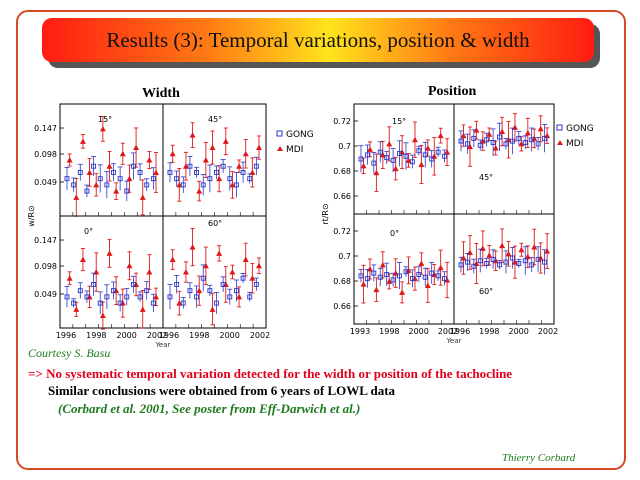 Image resolution: width=640 pixels, height=480 pixels. I want to click on legend-mdi-marker, so click(560, 142).